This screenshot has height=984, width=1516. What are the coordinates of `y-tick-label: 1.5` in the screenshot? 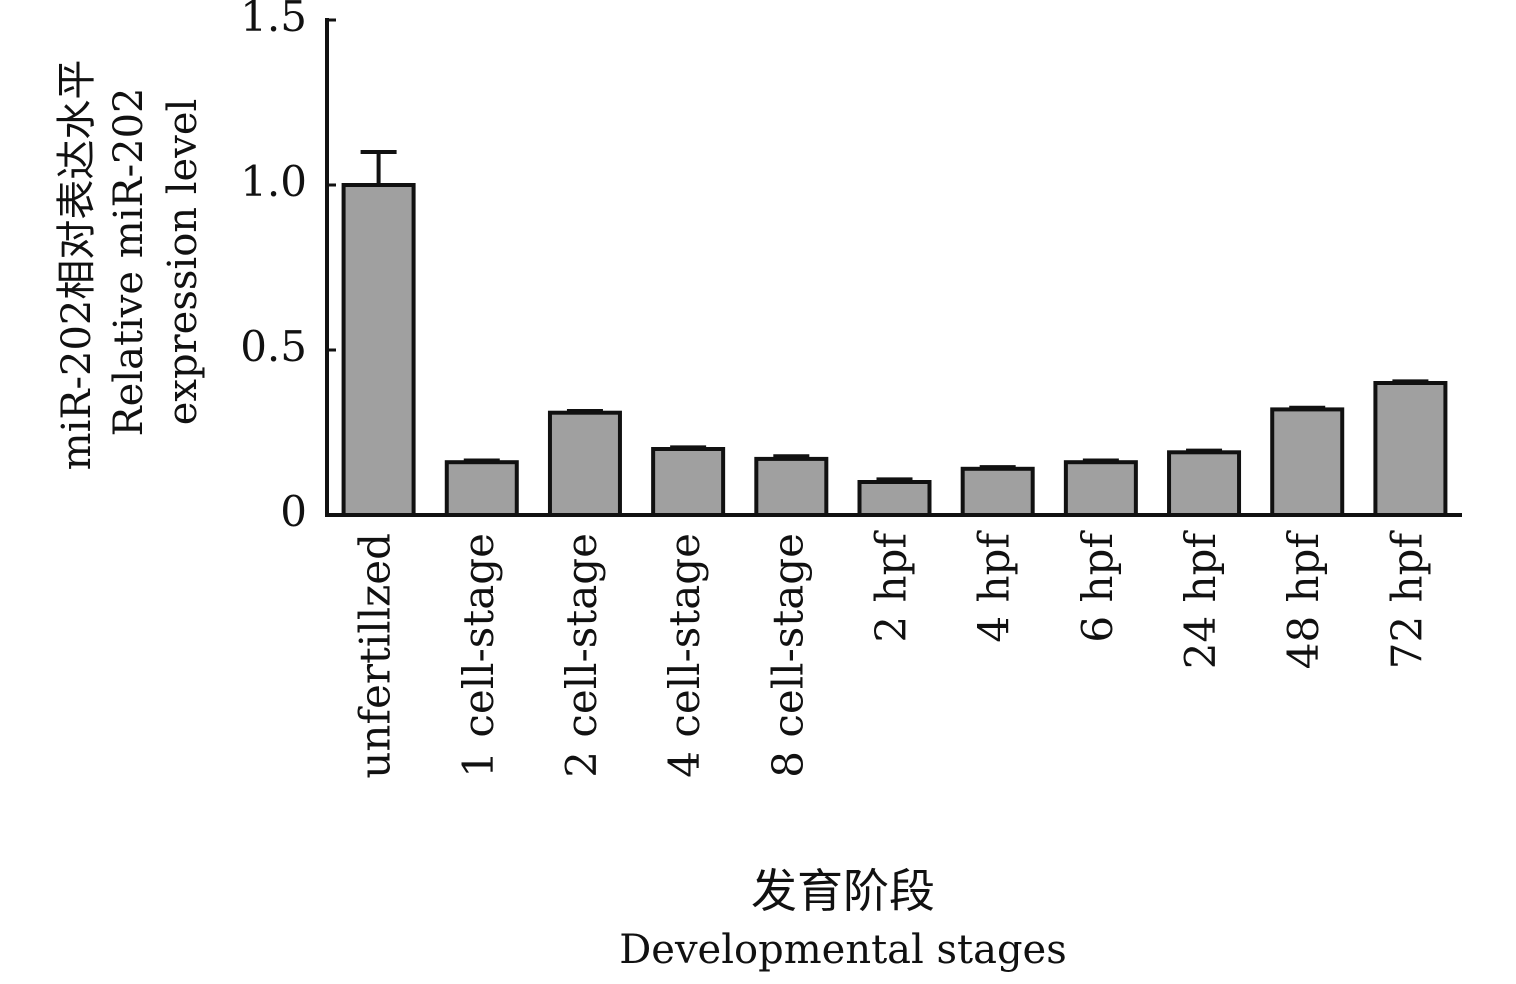 It's located at (273, 20).